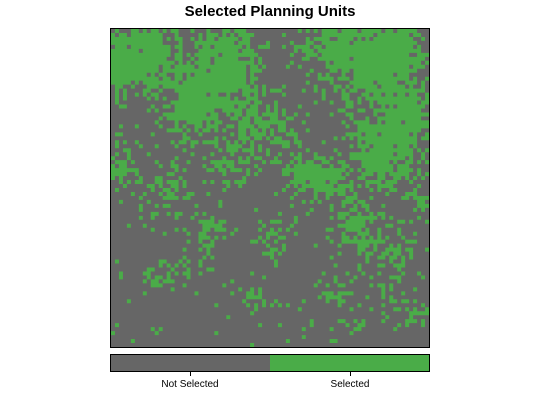  What do you see at coordinates (190, 363) in the screenshot?
I see `legend-swatch-not-selected` at bounding box center [190, 363].